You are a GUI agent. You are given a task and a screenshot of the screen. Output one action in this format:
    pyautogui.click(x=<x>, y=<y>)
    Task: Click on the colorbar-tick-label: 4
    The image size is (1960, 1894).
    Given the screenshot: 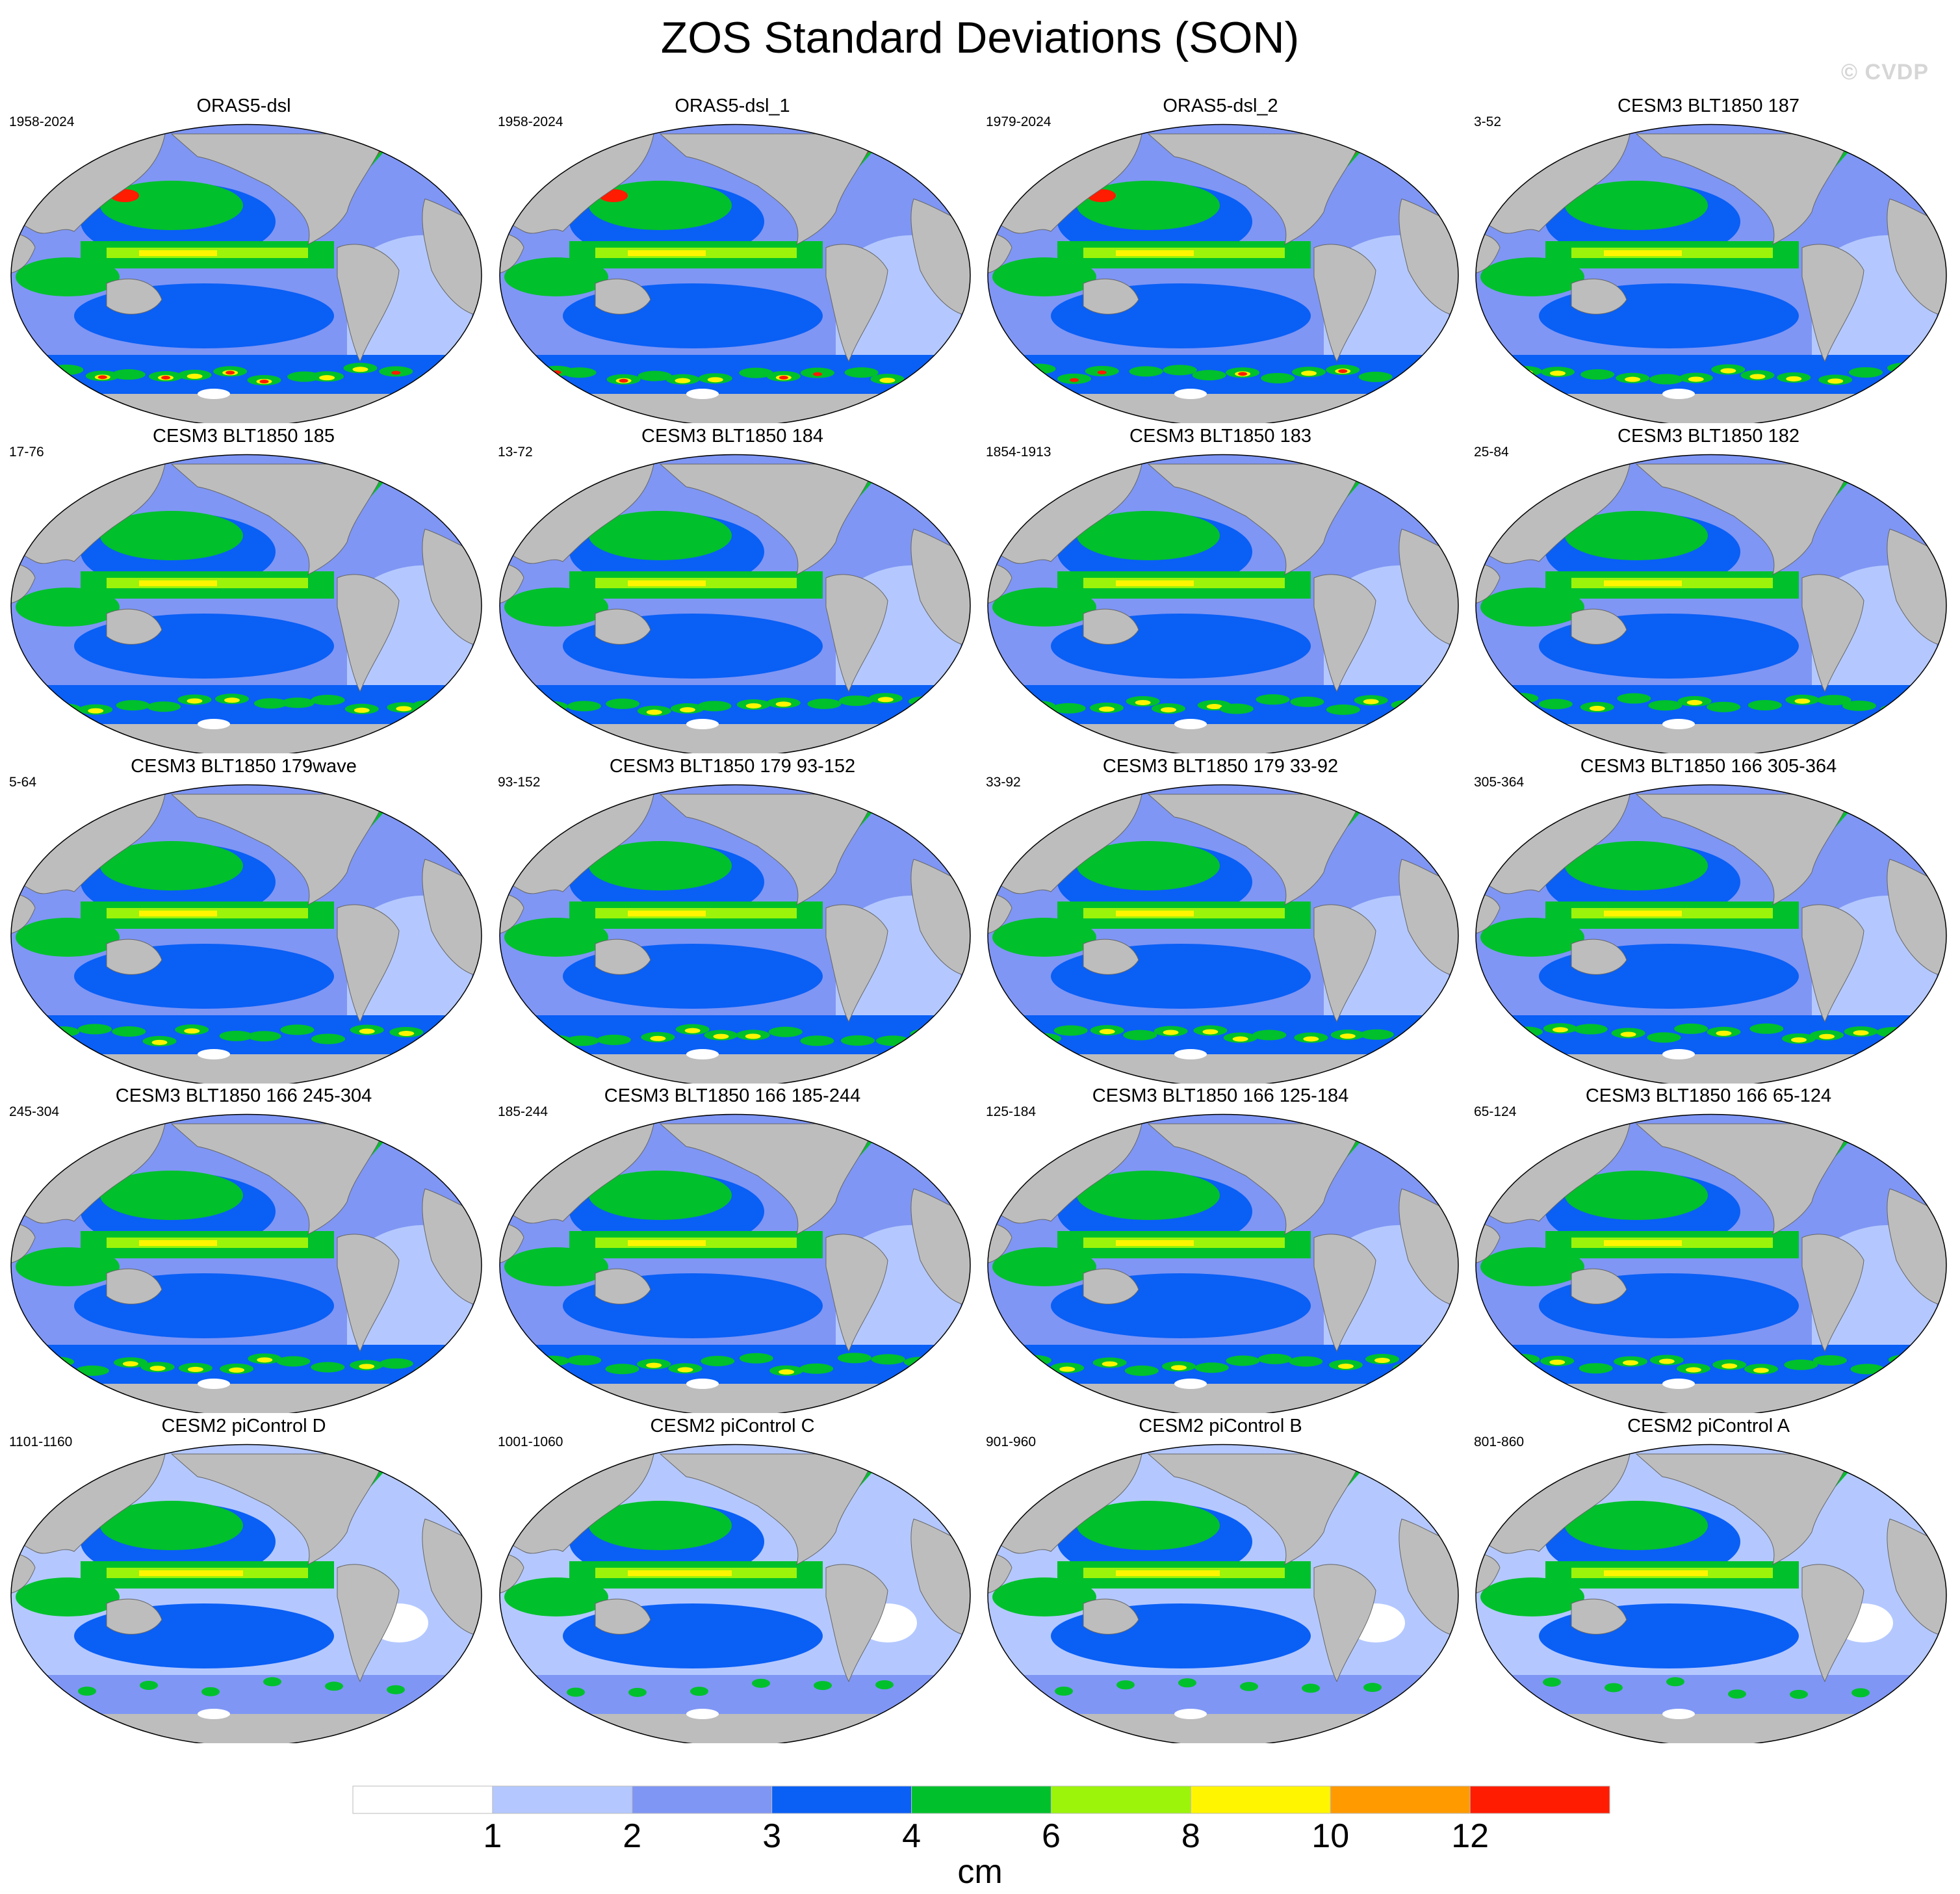 What is the action you would take?
    pyautogui.click(x=911, y=1836)
    